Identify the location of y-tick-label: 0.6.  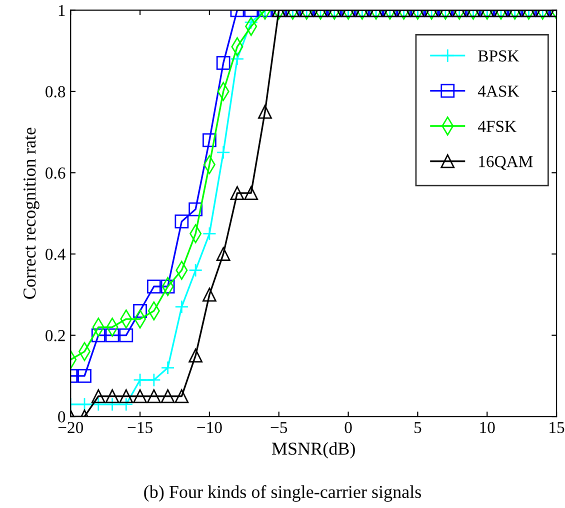
(56, 173).